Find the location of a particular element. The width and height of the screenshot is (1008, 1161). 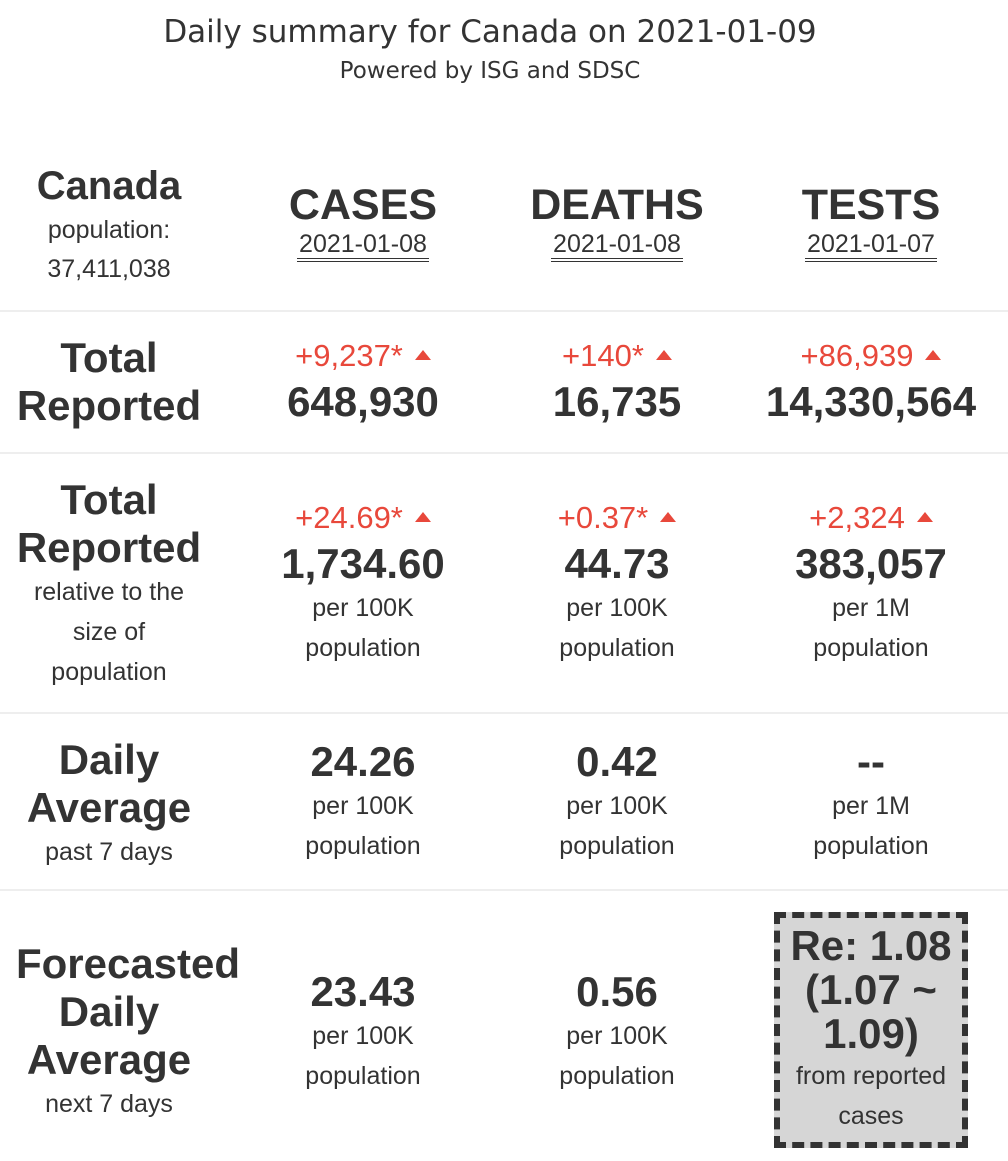

deaths-relative-cell: +0.37* 44.73 per 100K population is located at coordinates (617, 582).